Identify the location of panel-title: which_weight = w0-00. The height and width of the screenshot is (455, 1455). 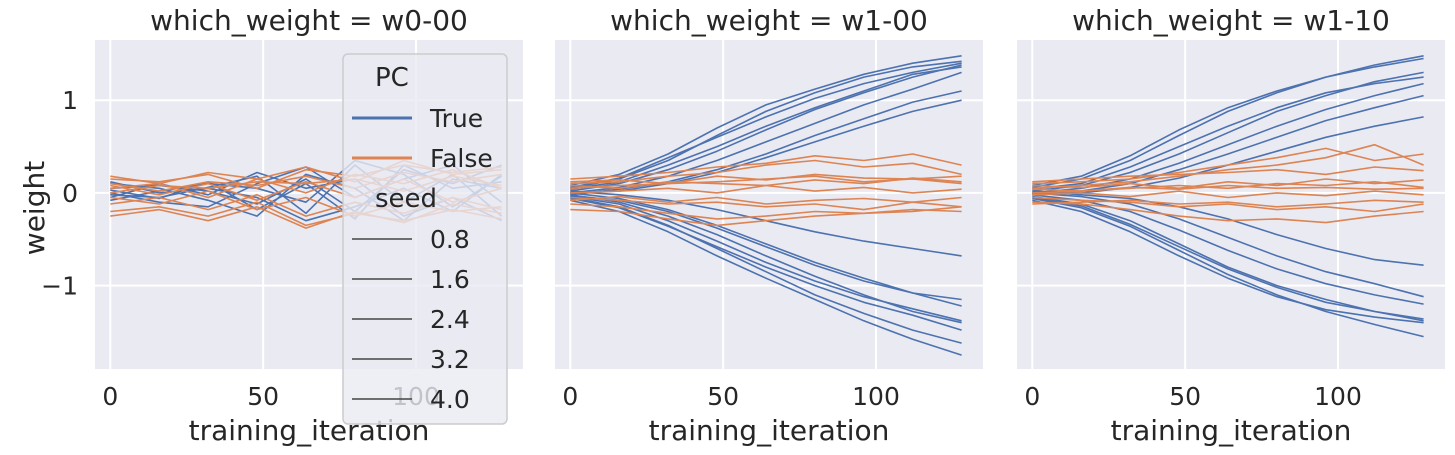
(309, 20).